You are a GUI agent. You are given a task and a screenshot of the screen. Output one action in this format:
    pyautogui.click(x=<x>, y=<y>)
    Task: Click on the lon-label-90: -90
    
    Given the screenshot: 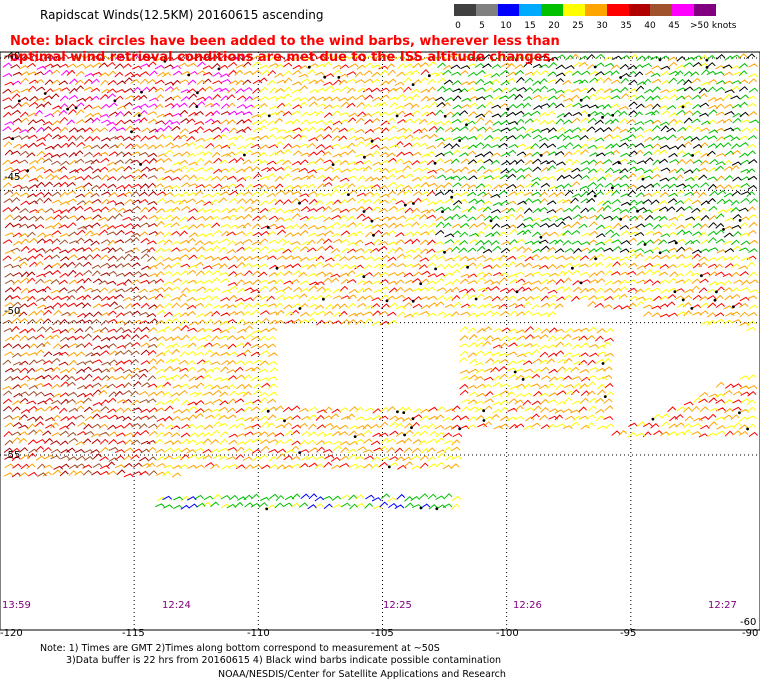 What is the action you would take?
    pyautogui.click(x=750, y=633)
    